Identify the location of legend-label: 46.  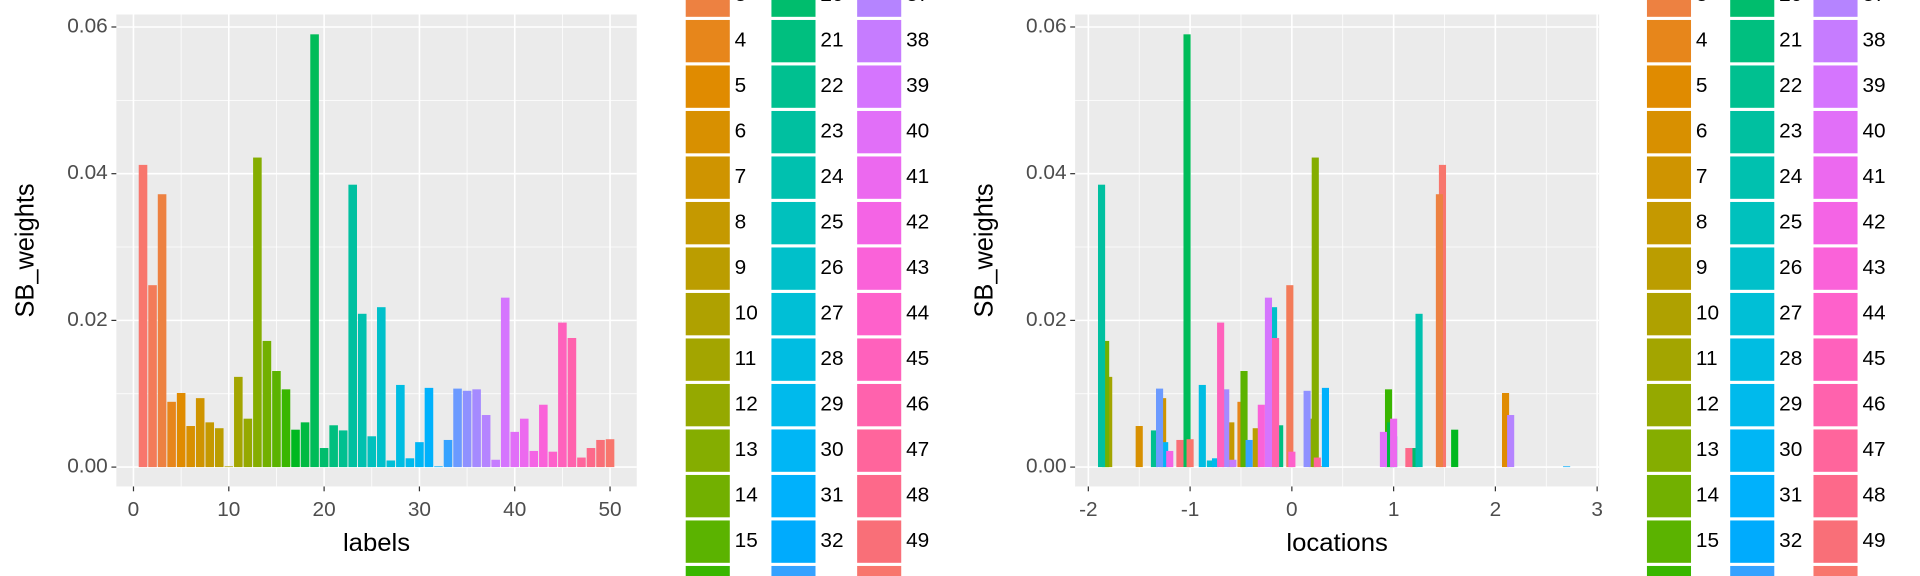
(917, 404).